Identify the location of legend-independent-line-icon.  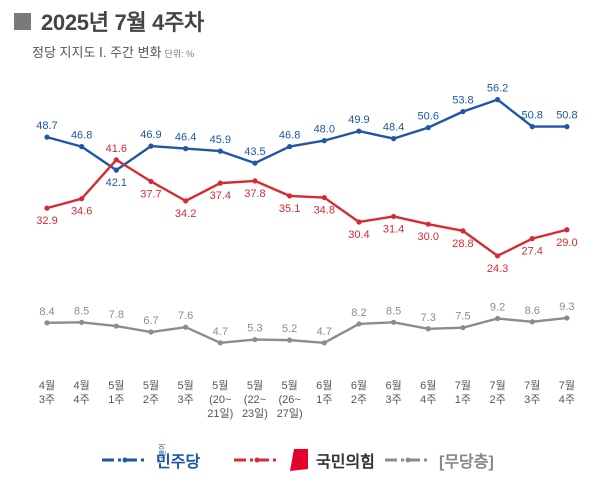
(408, 460).